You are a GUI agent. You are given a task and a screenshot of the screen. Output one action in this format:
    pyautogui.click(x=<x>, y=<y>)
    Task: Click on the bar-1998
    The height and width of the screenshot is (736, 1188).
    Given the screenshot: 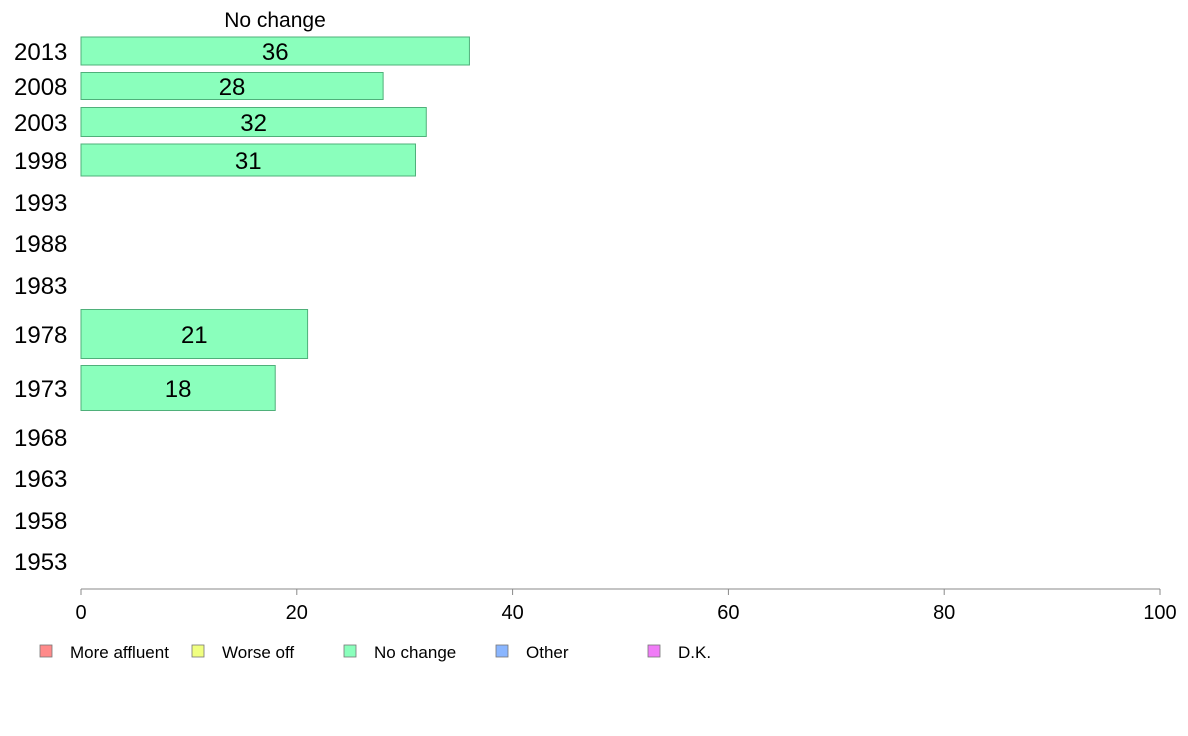 What is the action you would take?
    pyautogui.click(x=248, y=160)
    